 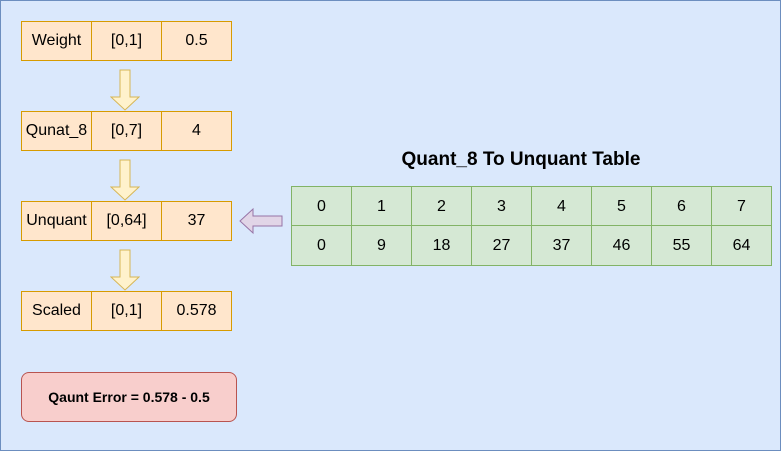 What do you see at coordinates (621, 245) in the screenshot?
I see `table-cell: 46` at bounding box center [621, 245].